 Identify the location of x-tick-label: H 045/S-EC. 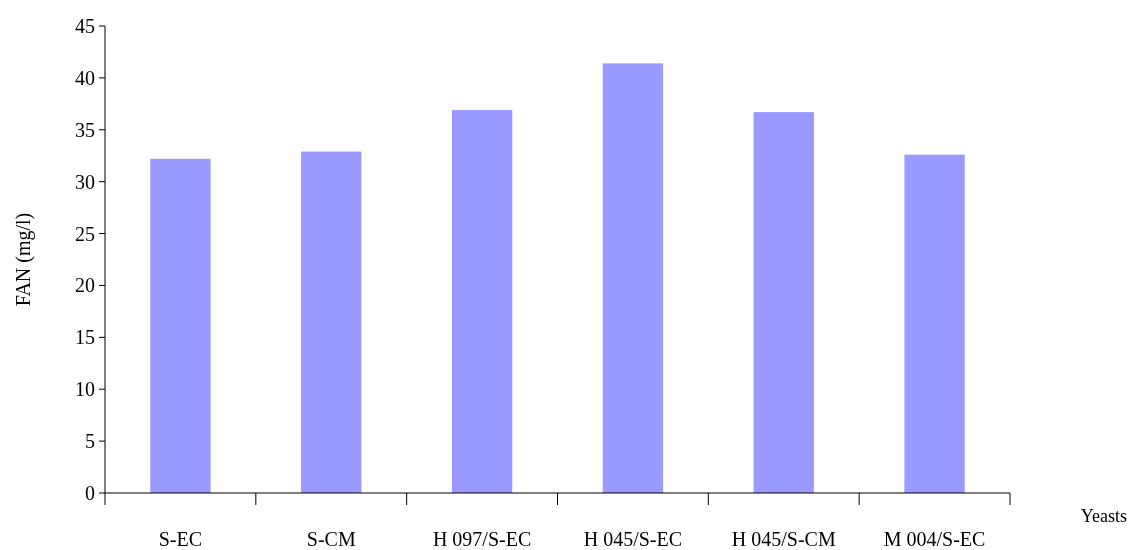
(633, 539).